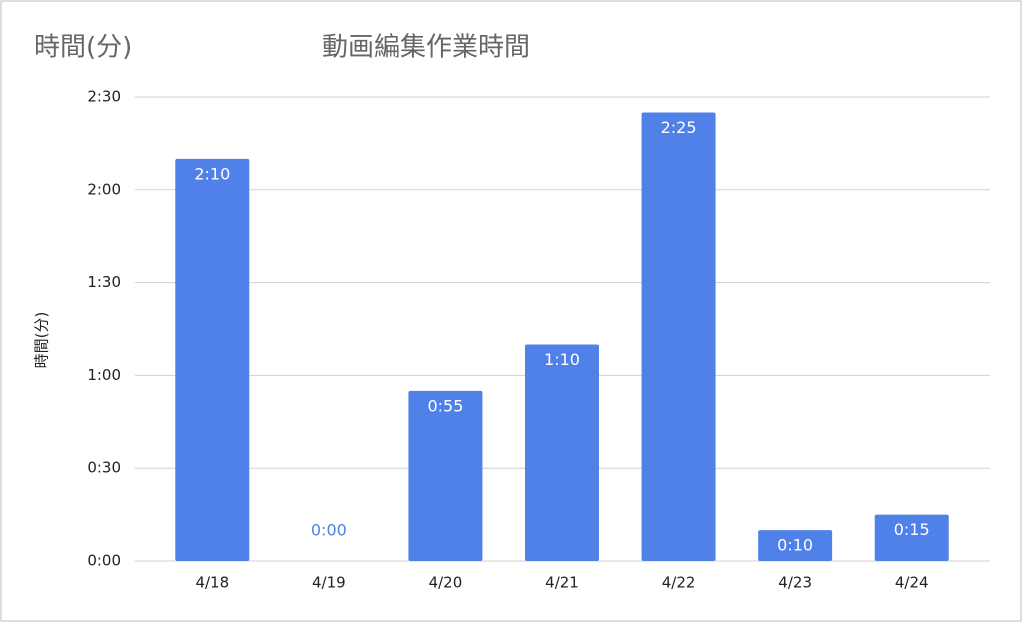  What do you see at coordinates (445, 405) in the screenshot?
I see `value-label: 0:55` at bounding box center [445, 405].